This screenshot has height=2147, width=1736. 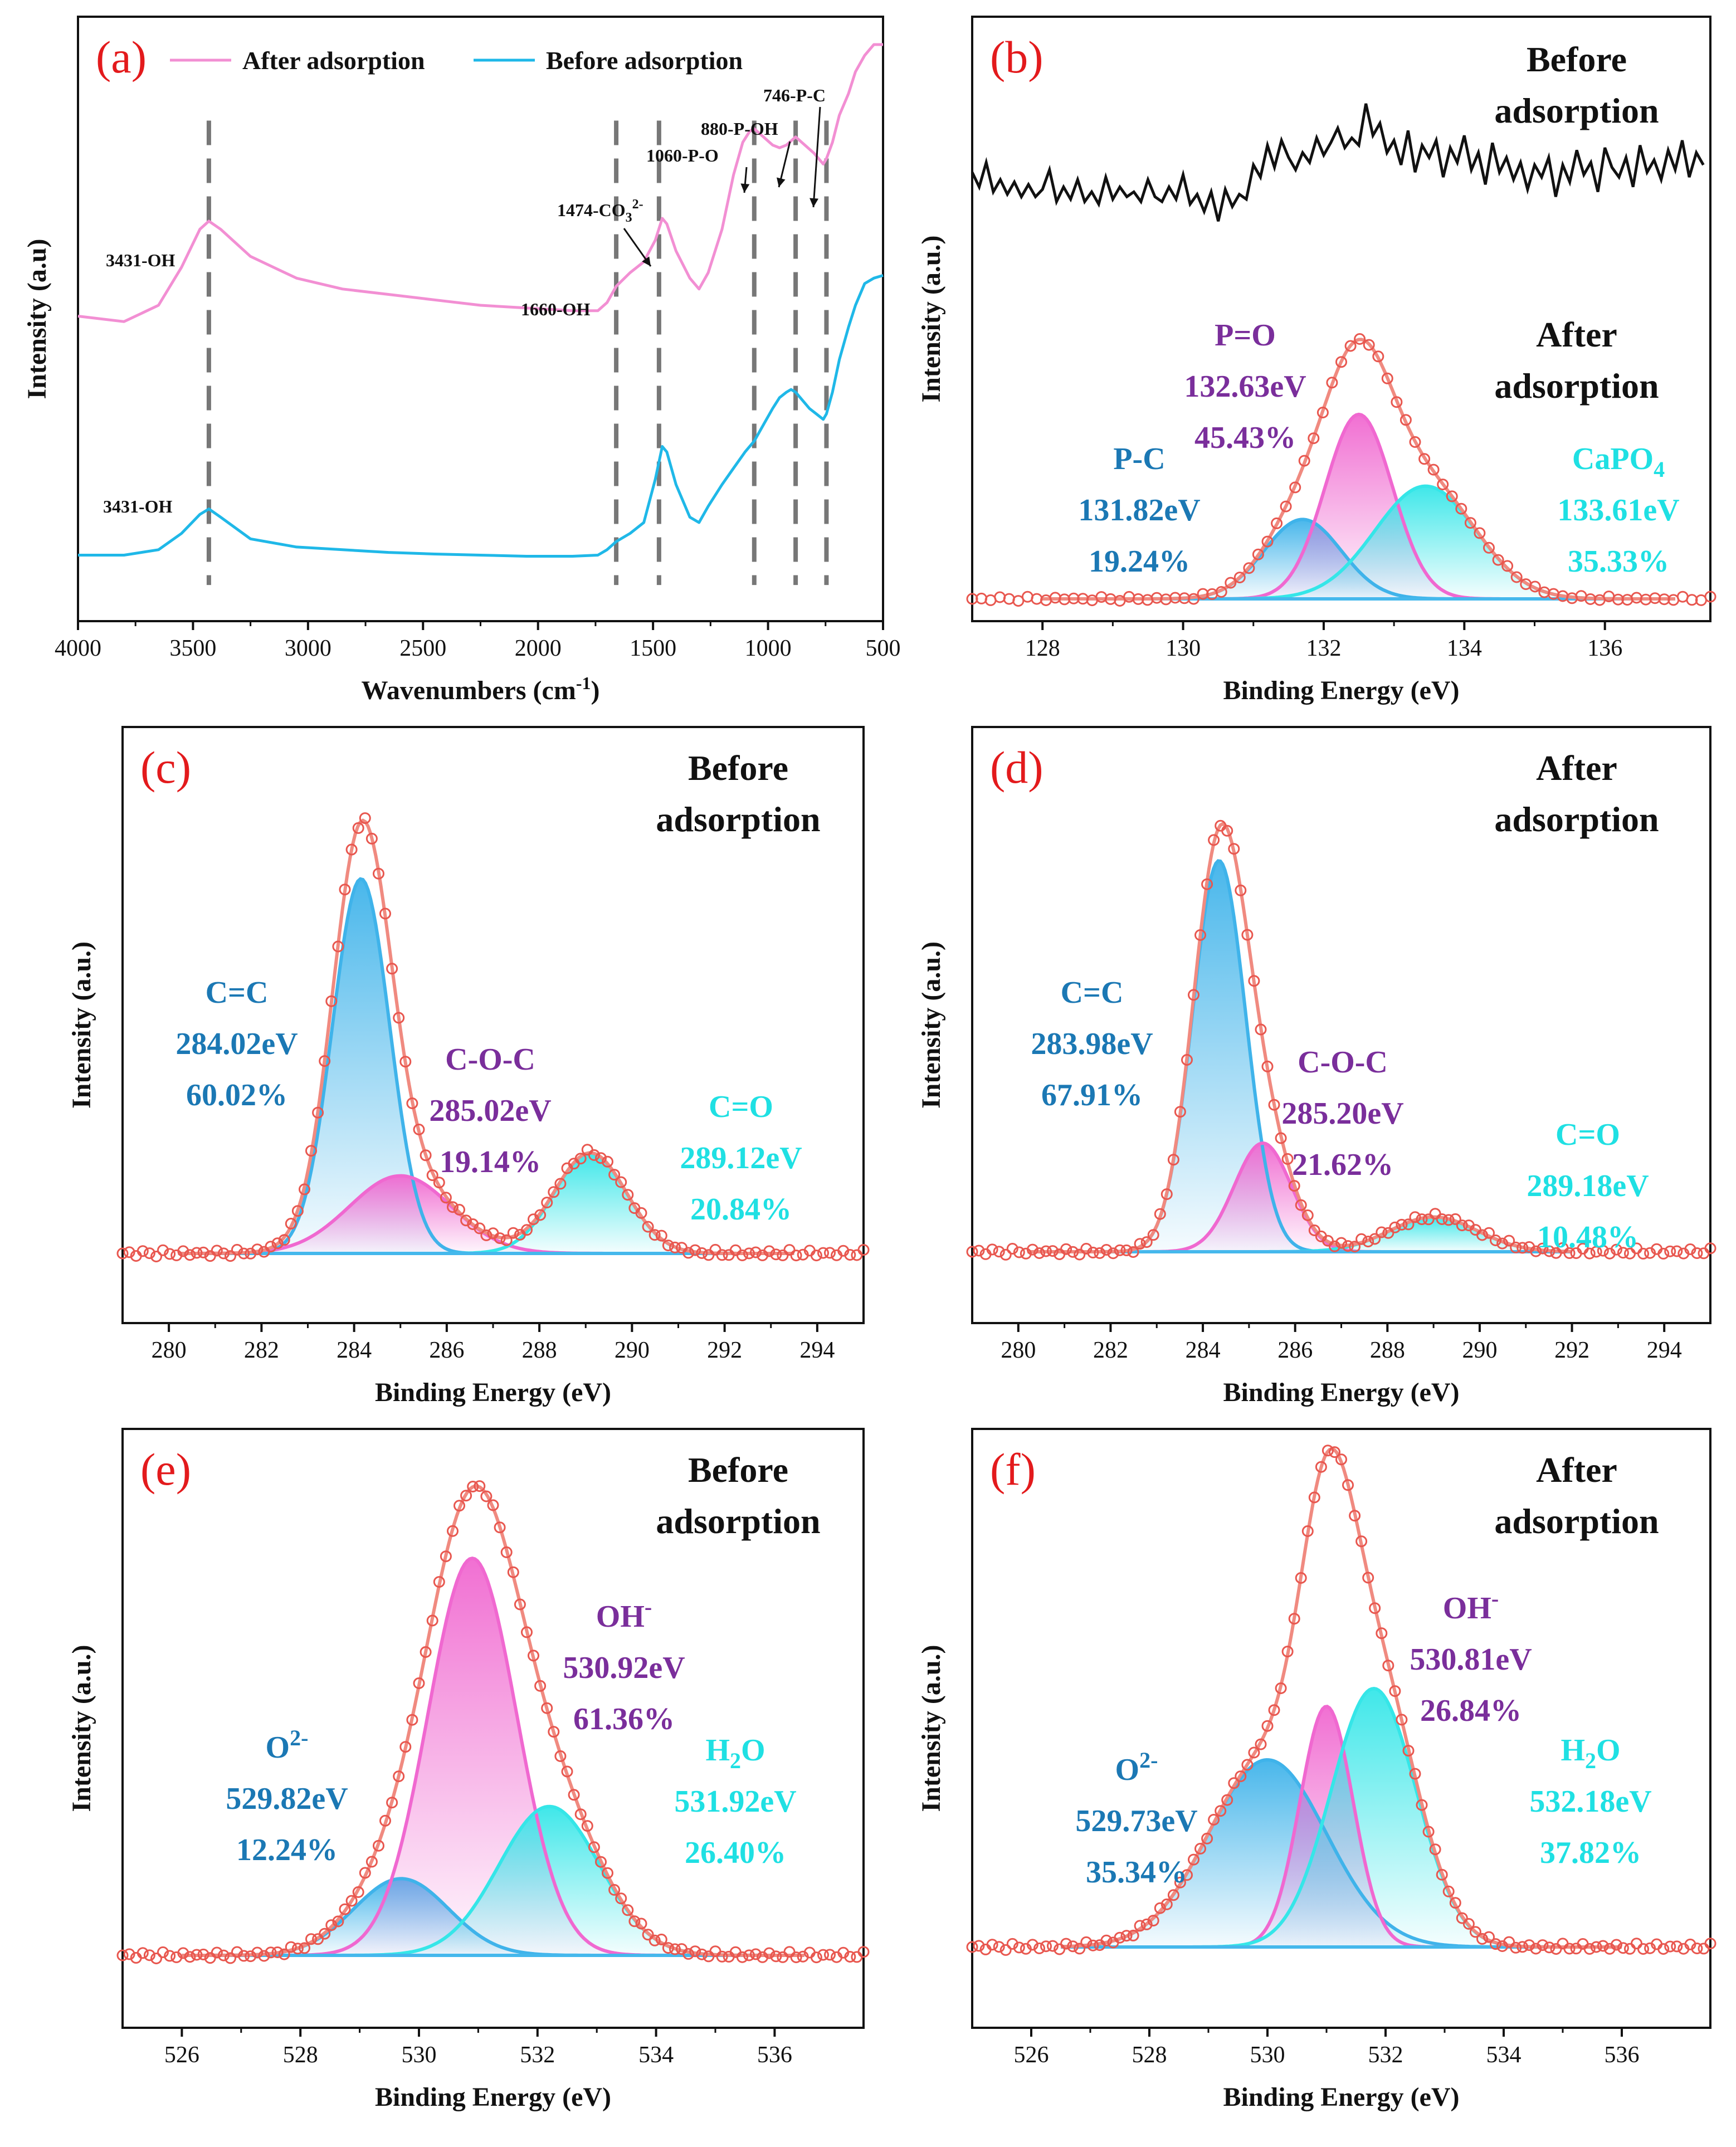 I want to click on peak-label-H2O: 532.18eV, so click(x=1590, y=1801).